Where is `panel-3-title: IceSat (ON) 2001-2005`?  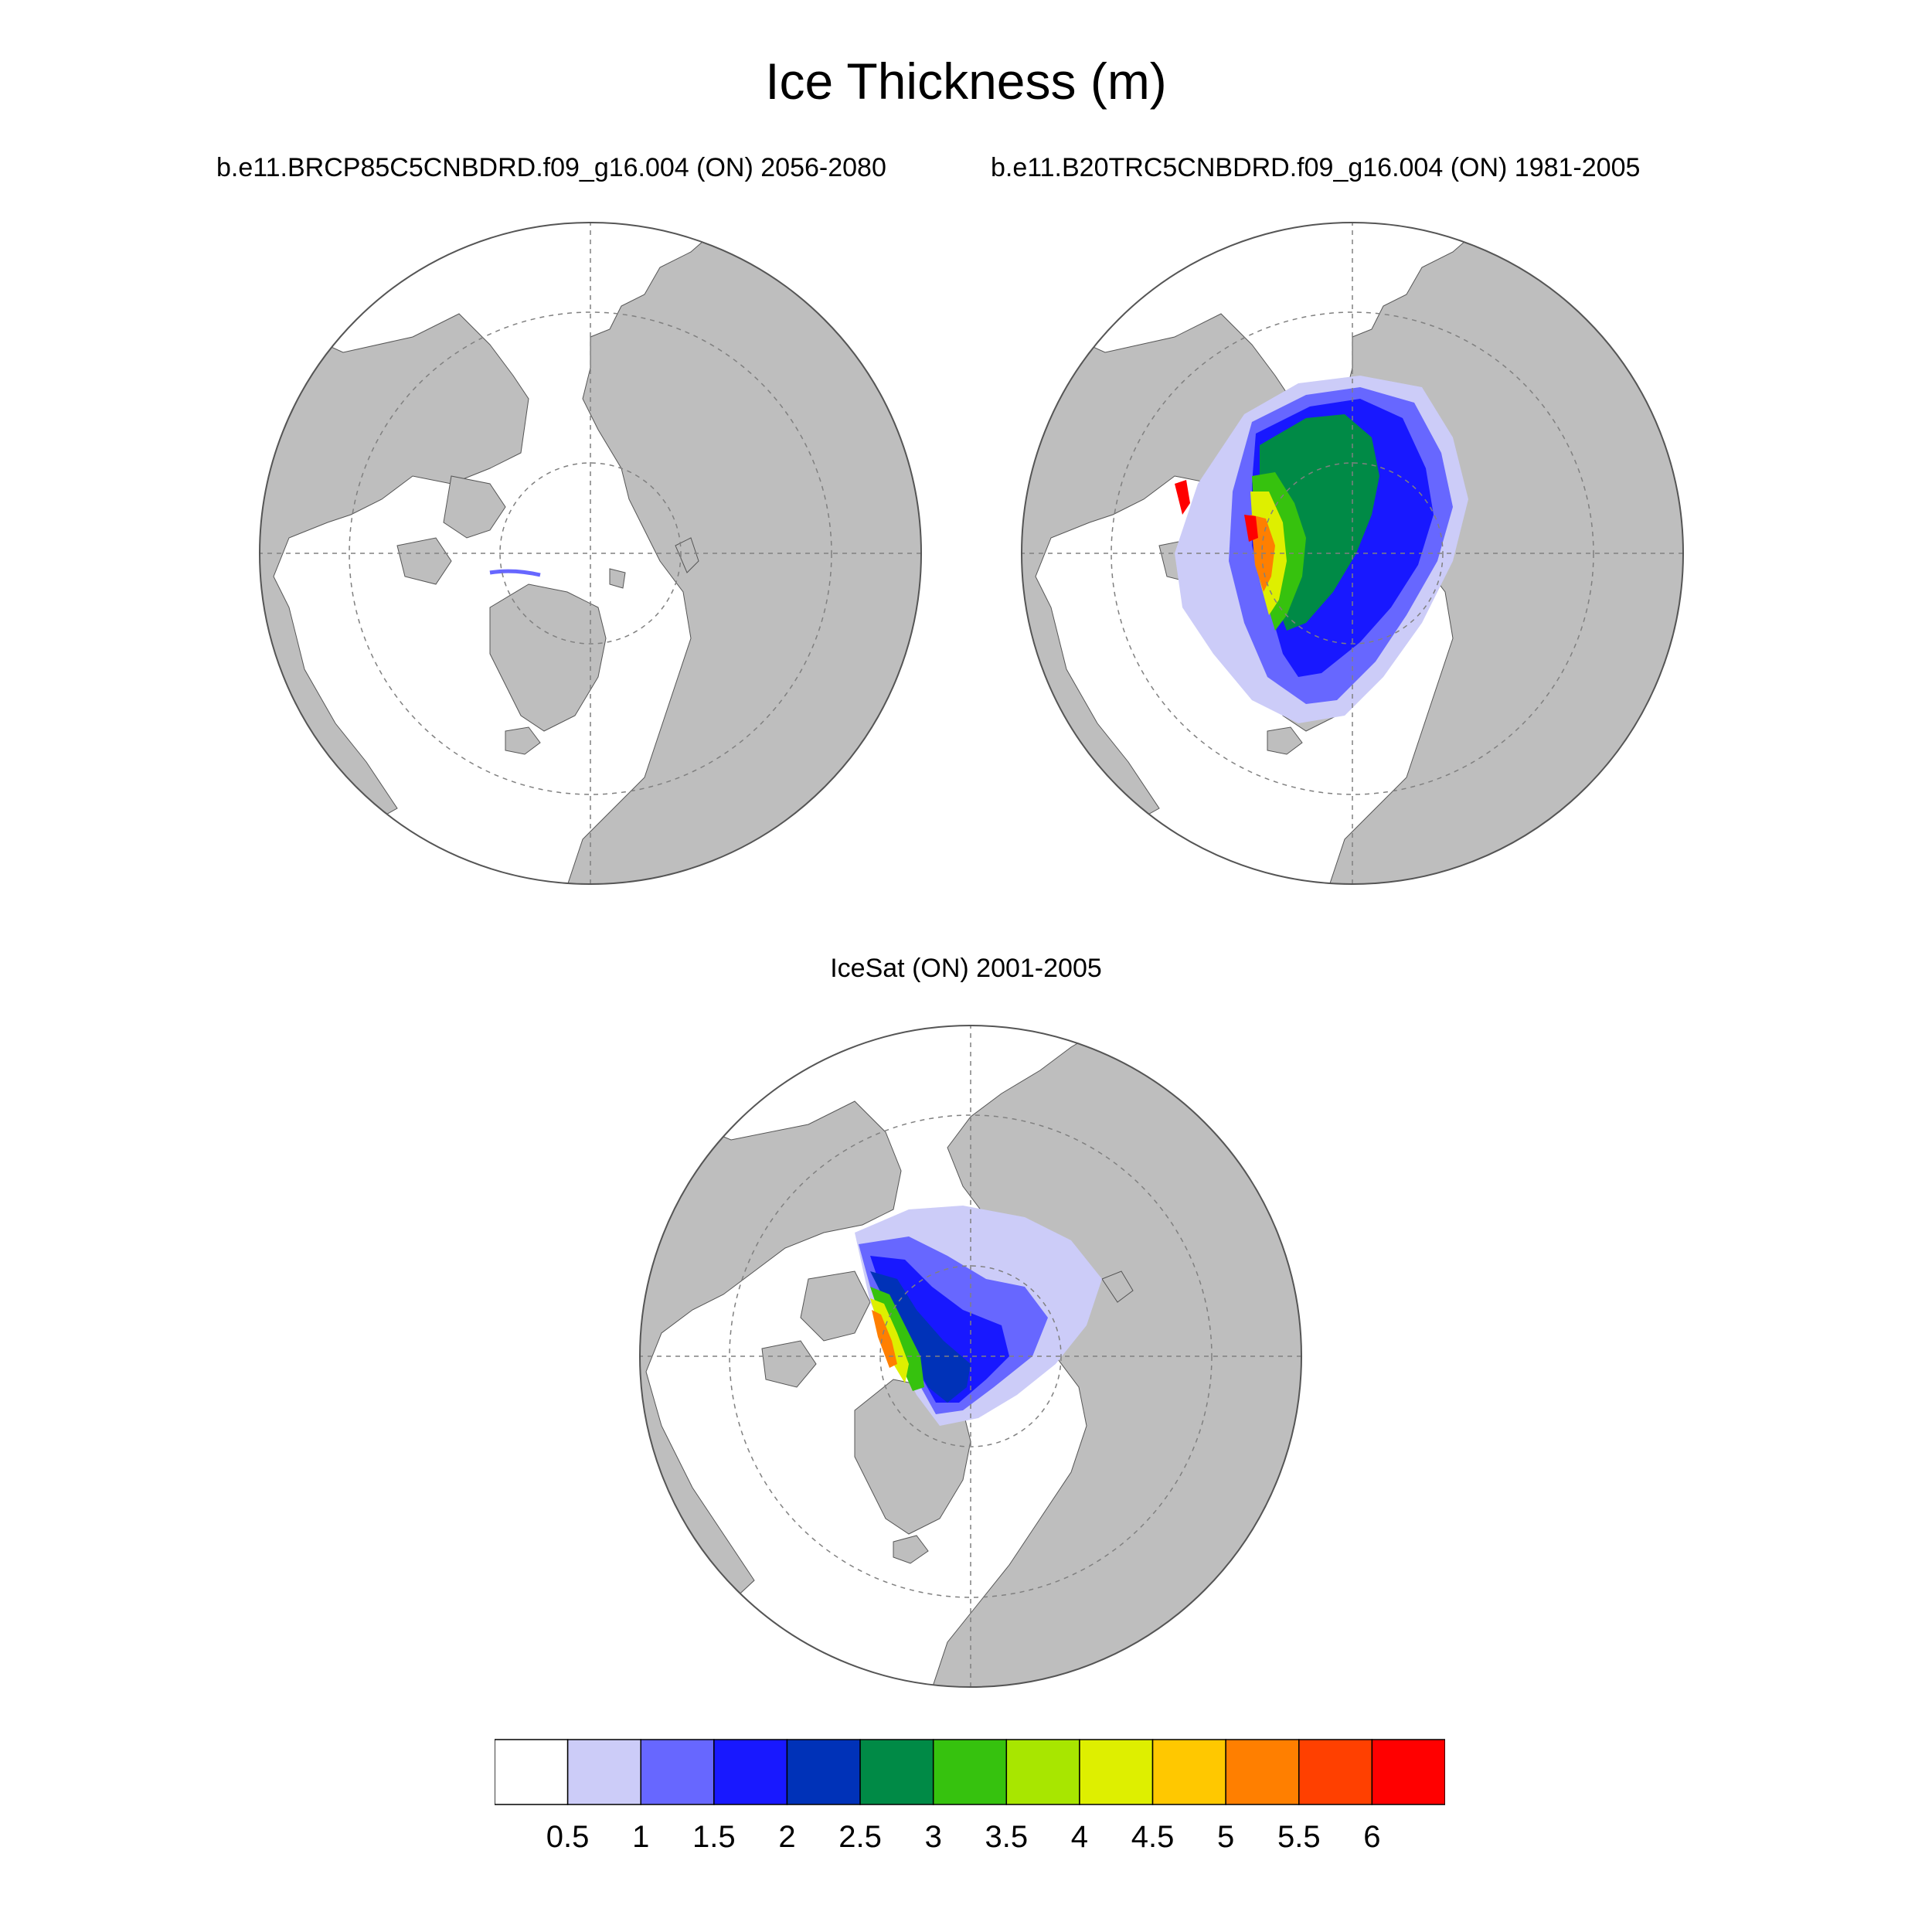 panel-3-title: IceSat (ON) 2001-2005 is located at coordinates (966, 969).